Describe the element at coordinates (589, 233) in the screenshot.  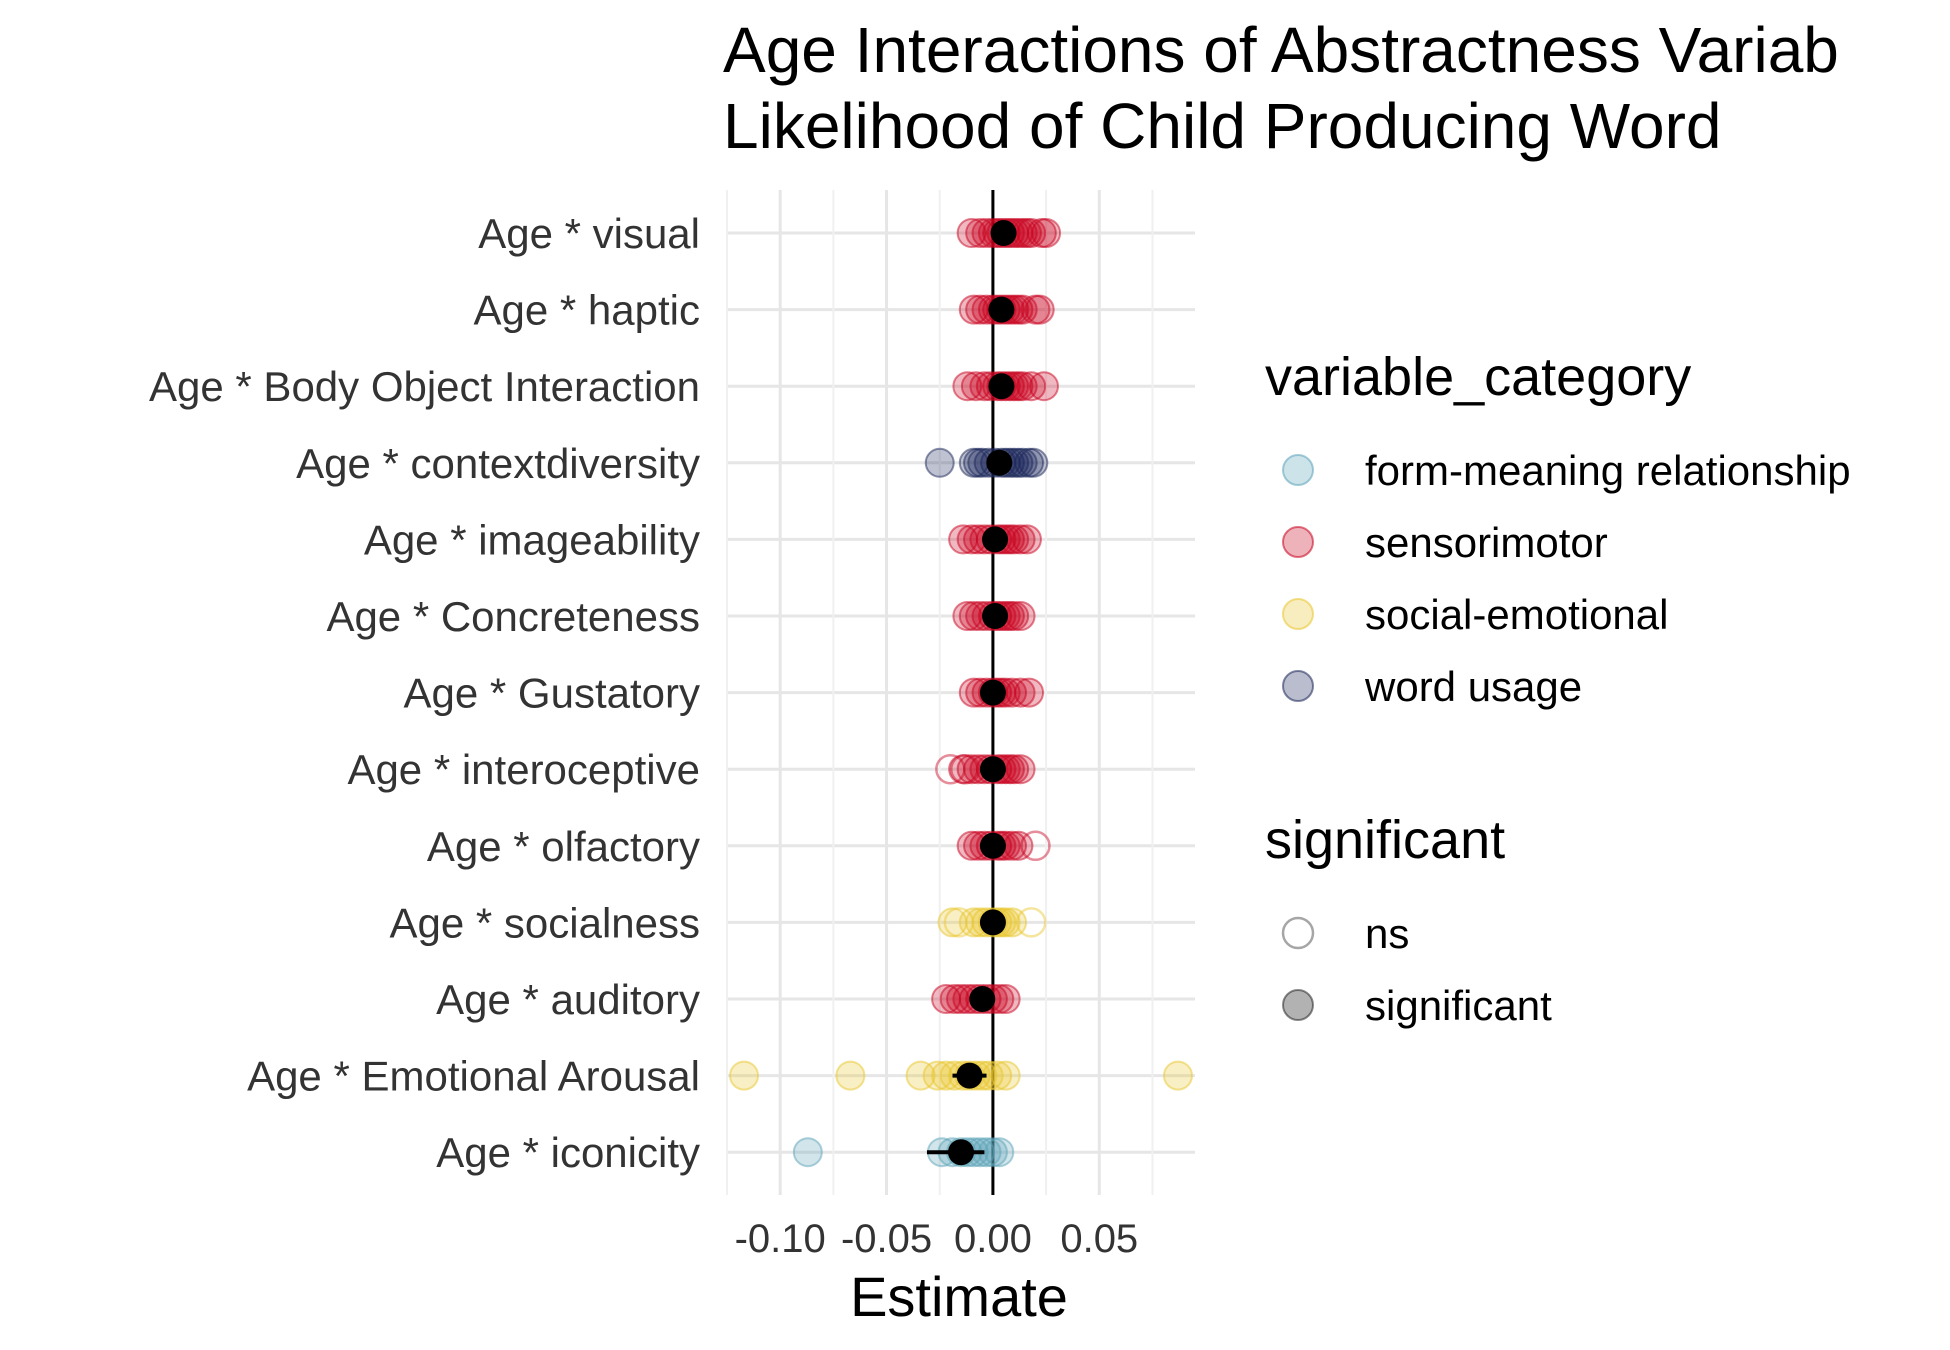
I see `y-axis-label: Age * visual` at that location.